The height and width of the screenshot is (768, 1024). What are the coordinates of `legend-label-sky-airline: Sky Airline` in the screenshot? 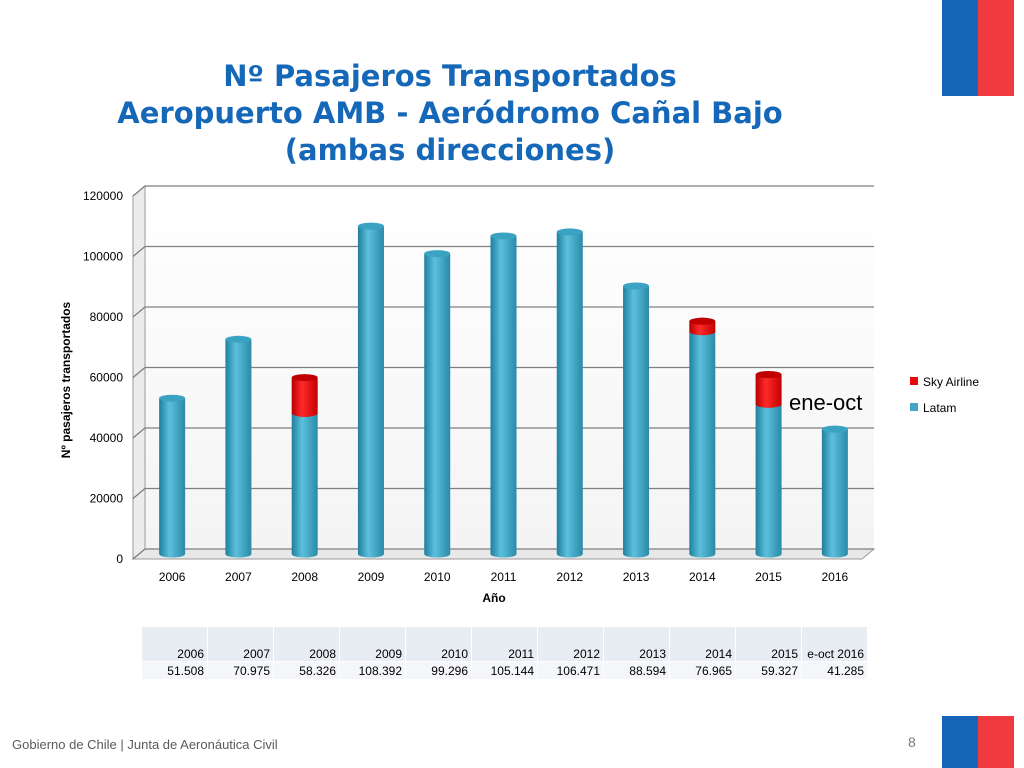 It's located at (951, 382).